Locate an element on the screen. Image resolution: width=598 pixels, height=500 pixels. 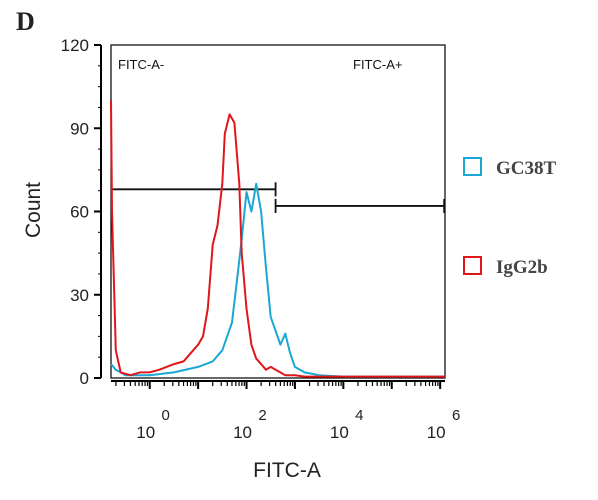
y-tick-label-60: 60 is located at coordinates (79, 212).